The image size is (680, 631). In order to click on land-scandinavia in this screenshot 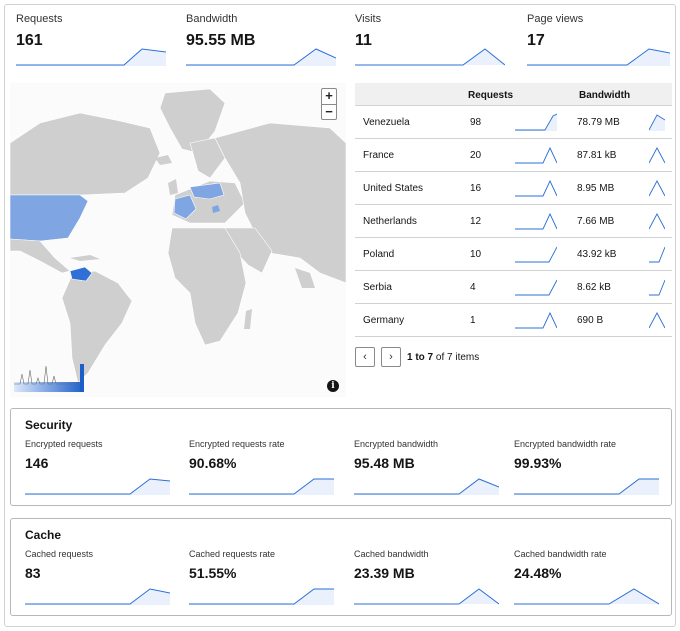, I will do `click(207, 158)`.